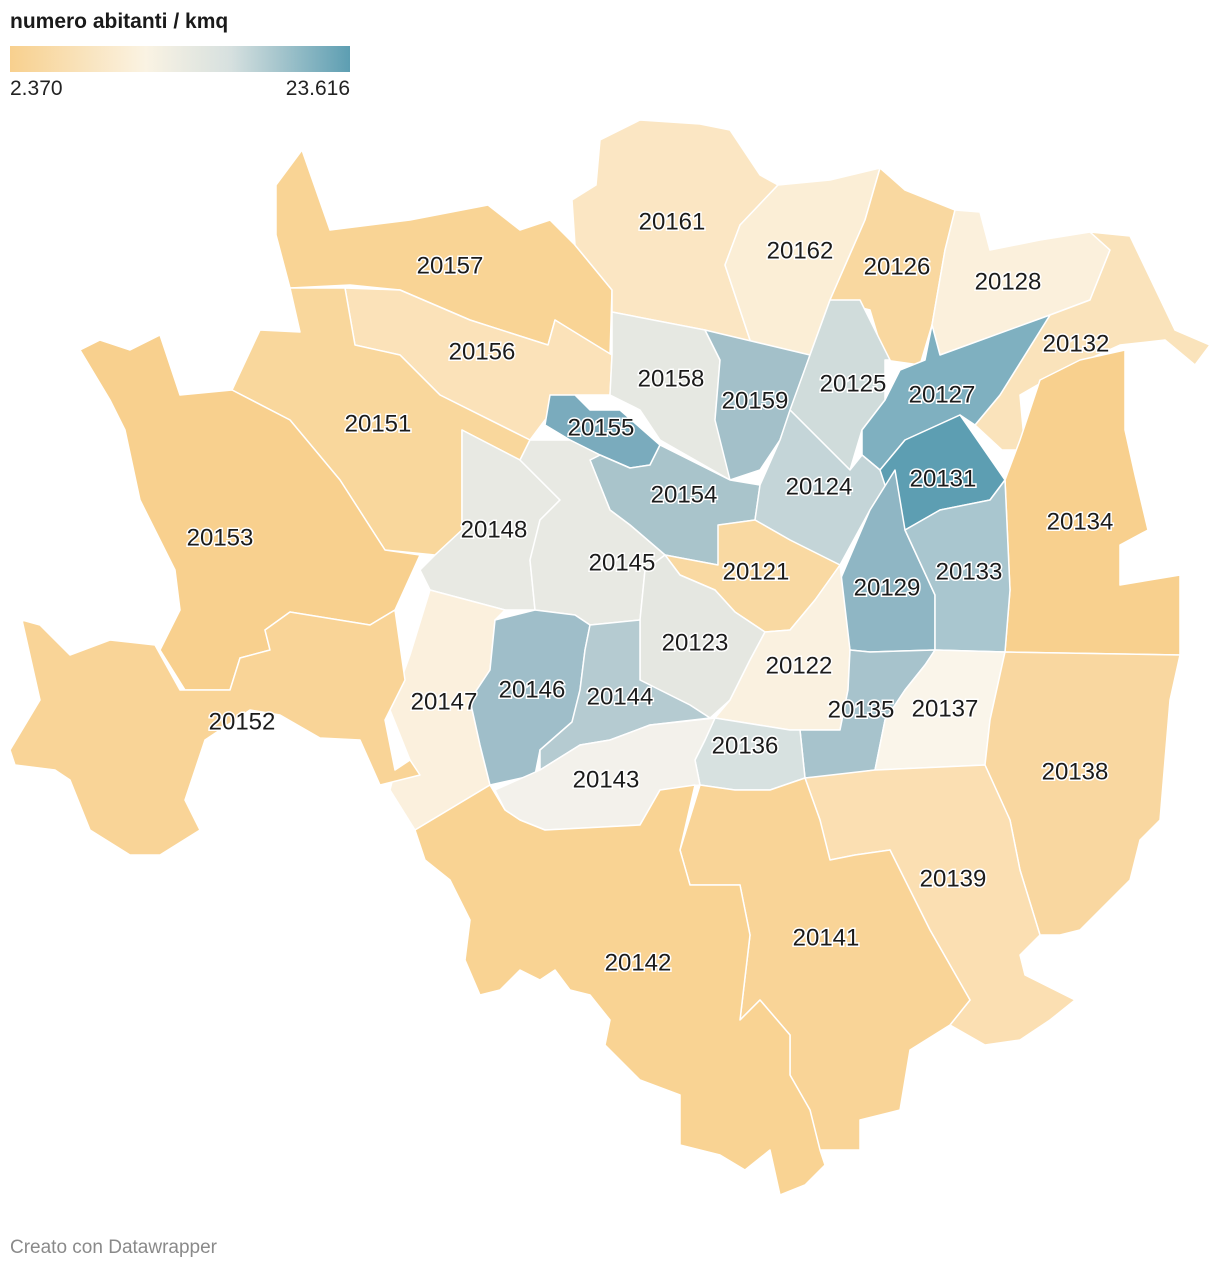 The image size is (1220, 1272). Describe the element at coordinates (1008, 281) in the screenshot. I see `zone-label-20128: 20128` at that location.